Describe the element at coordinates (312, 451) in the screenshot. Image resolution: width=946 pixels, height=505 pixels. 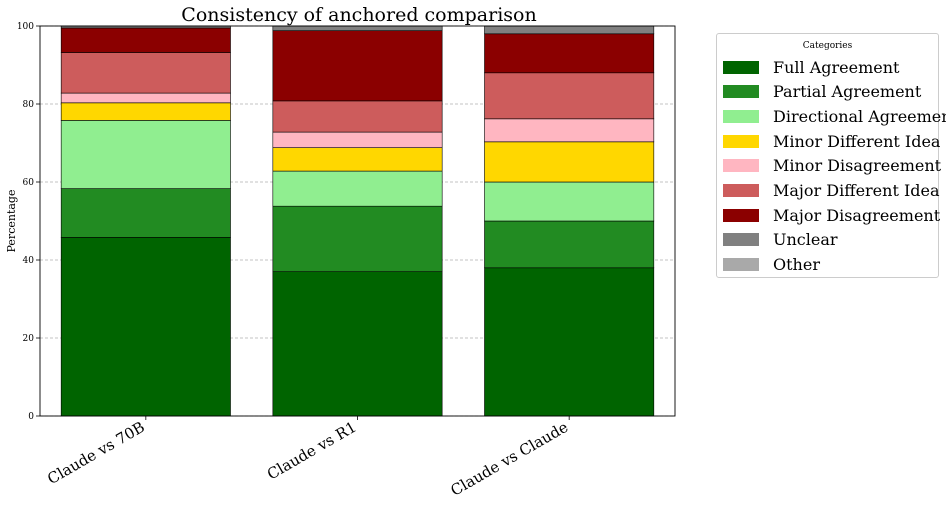
I see `x-tick-label: Claude vs R1` at that location.